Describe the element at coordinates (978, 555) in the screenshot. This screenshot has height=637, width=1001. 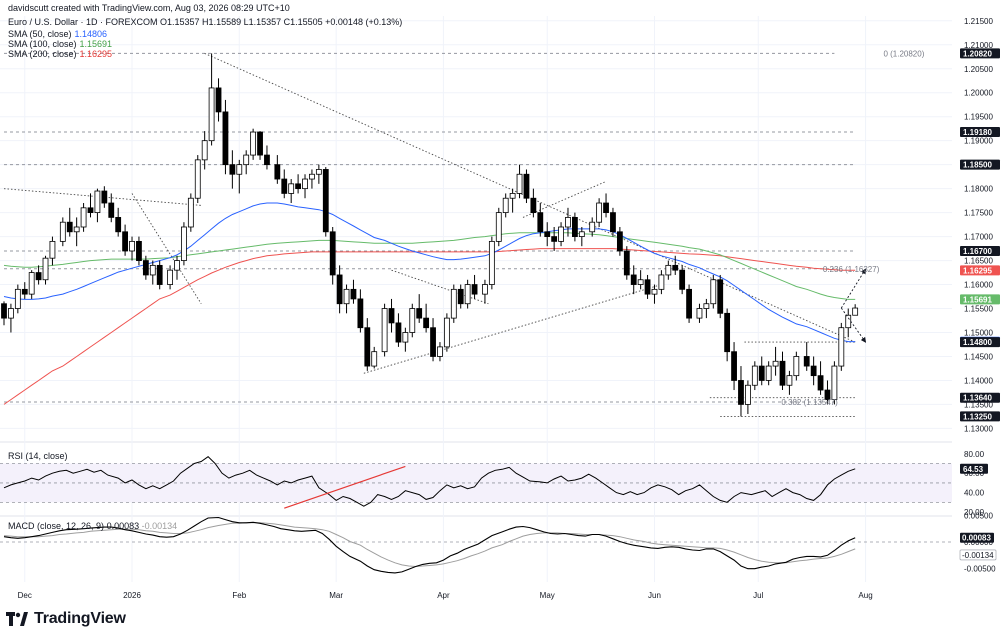
I see `signal-value-label: -0.00134` at that location.